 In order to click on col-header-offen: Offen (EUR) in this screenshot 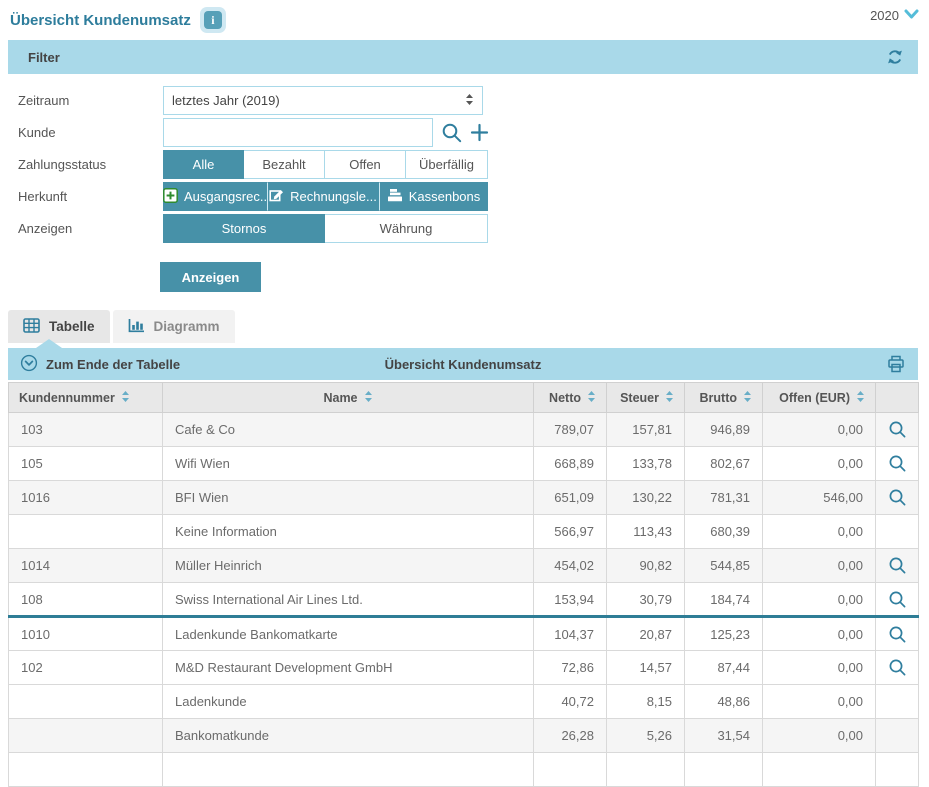, I will do `click(819, 397)`.